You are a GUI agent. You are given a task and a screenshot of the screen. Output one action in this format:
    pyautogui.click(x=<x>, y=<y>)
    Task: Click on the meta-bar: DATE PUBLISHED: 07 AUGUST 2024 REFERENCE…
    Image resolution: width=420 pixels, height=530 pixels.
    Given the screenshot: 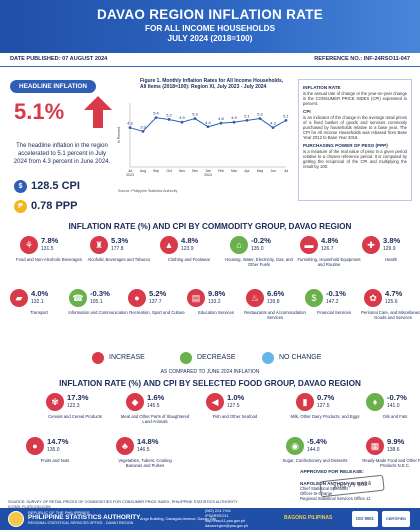 What is the action you would take?
    pyautogui.click(x=210, y=59)
    